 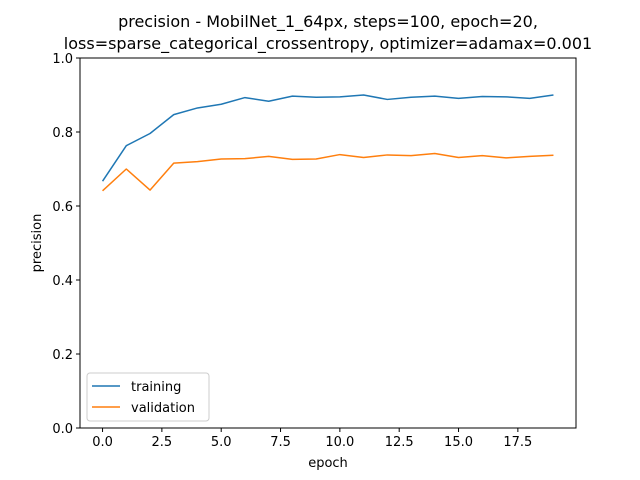 I want to click on x-tick-label: 7.5, so click(x=280, y=442).